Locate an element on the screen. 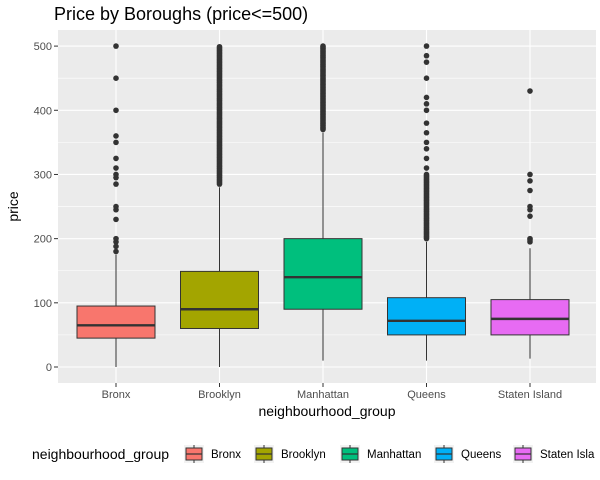 The width and height of the screenshot is (600, 480). y-axis-title: price is located at coordinates (13, 206).